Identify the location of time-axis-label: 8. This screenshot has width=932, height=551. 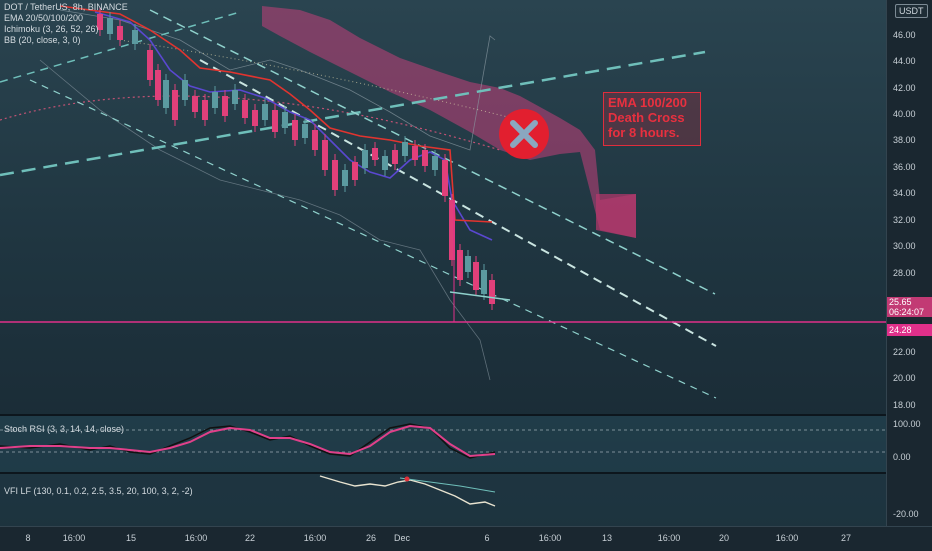
(28, 538).